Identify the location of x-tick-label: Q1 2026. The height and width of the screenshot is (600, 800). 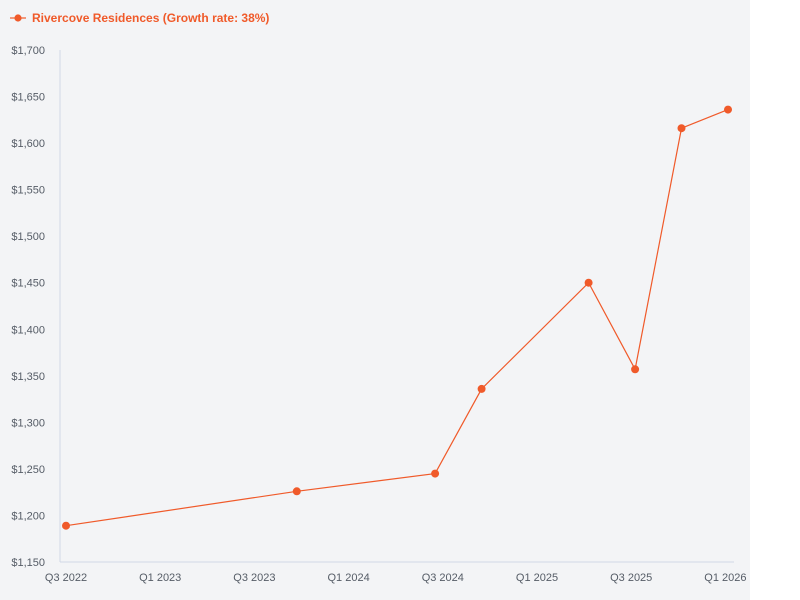
(725, 578).